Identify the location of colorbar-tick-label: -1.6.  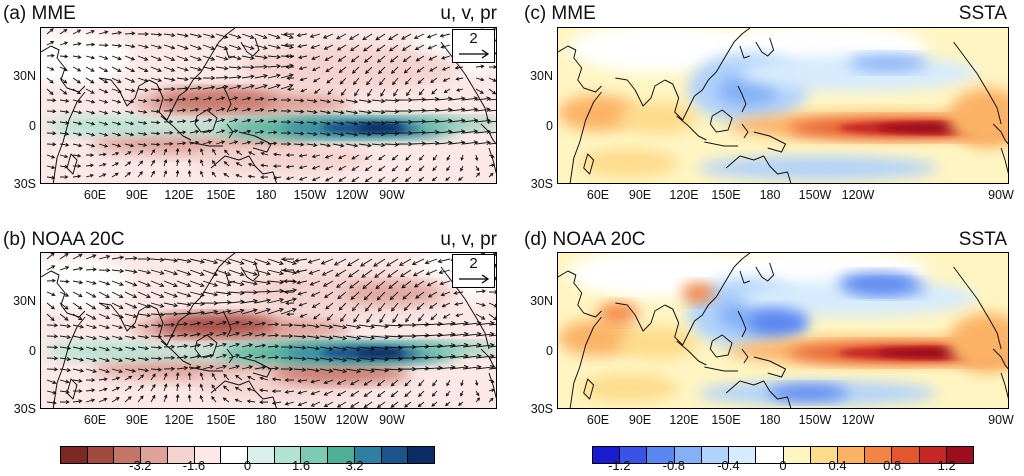
(194, 465).